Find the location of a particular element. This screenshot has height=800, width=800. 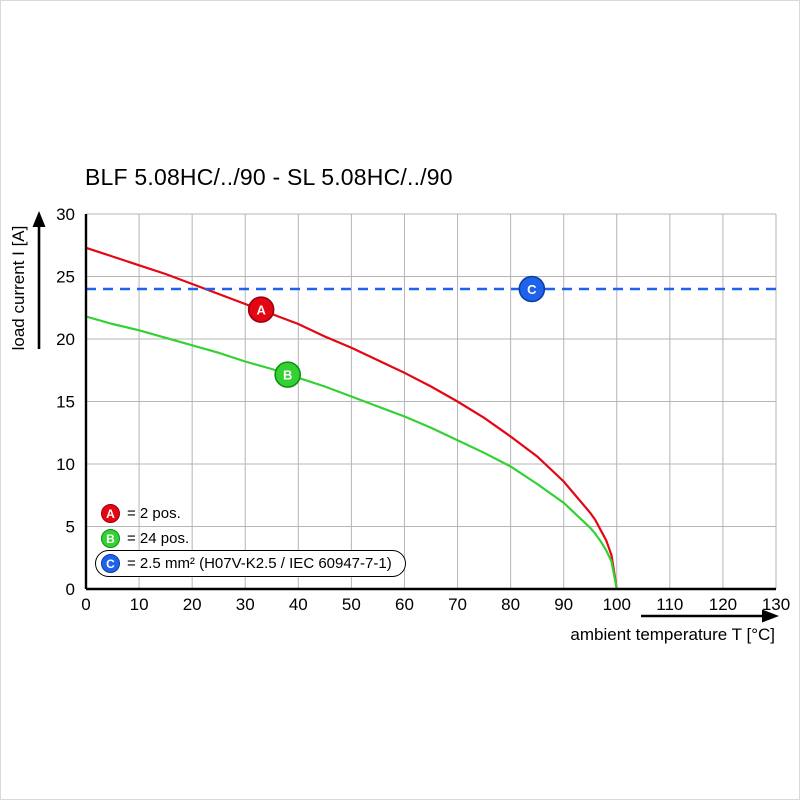

legend-item-b: B = 24 pos. is located at coordinates (145, 538).